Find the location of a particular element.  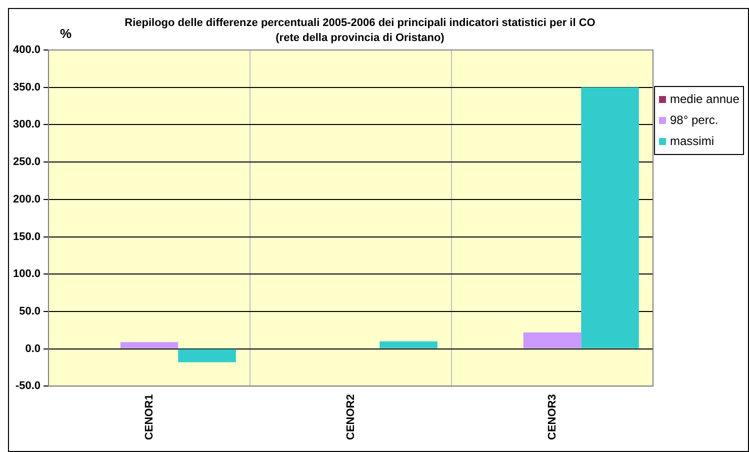

y-tick-label: 150.0 is located at coordinates (26, 236).